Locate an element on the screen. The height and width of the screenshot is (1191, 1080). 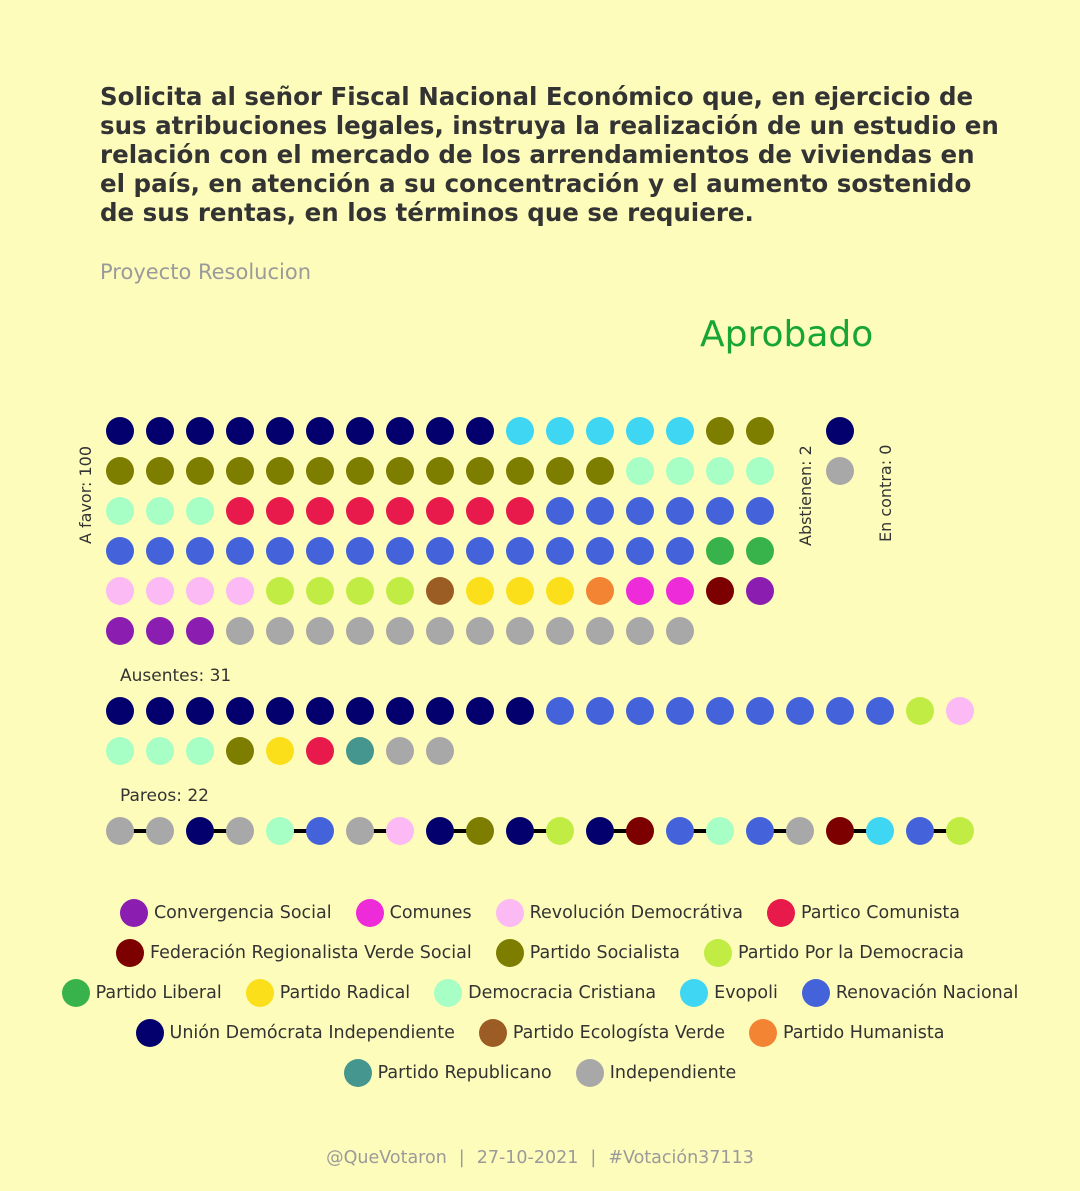
legend-item: Independiente is located at coordinates (655, 1073).